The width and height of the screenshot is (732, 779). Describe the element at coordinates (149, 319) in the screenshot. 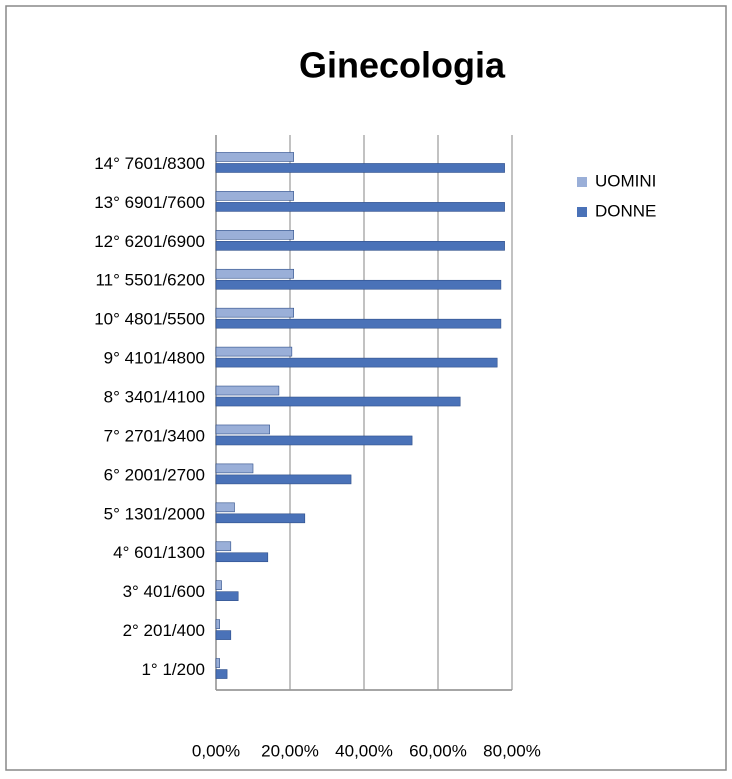

I see `y-tick-label: 10° 4801/5500` at that location.